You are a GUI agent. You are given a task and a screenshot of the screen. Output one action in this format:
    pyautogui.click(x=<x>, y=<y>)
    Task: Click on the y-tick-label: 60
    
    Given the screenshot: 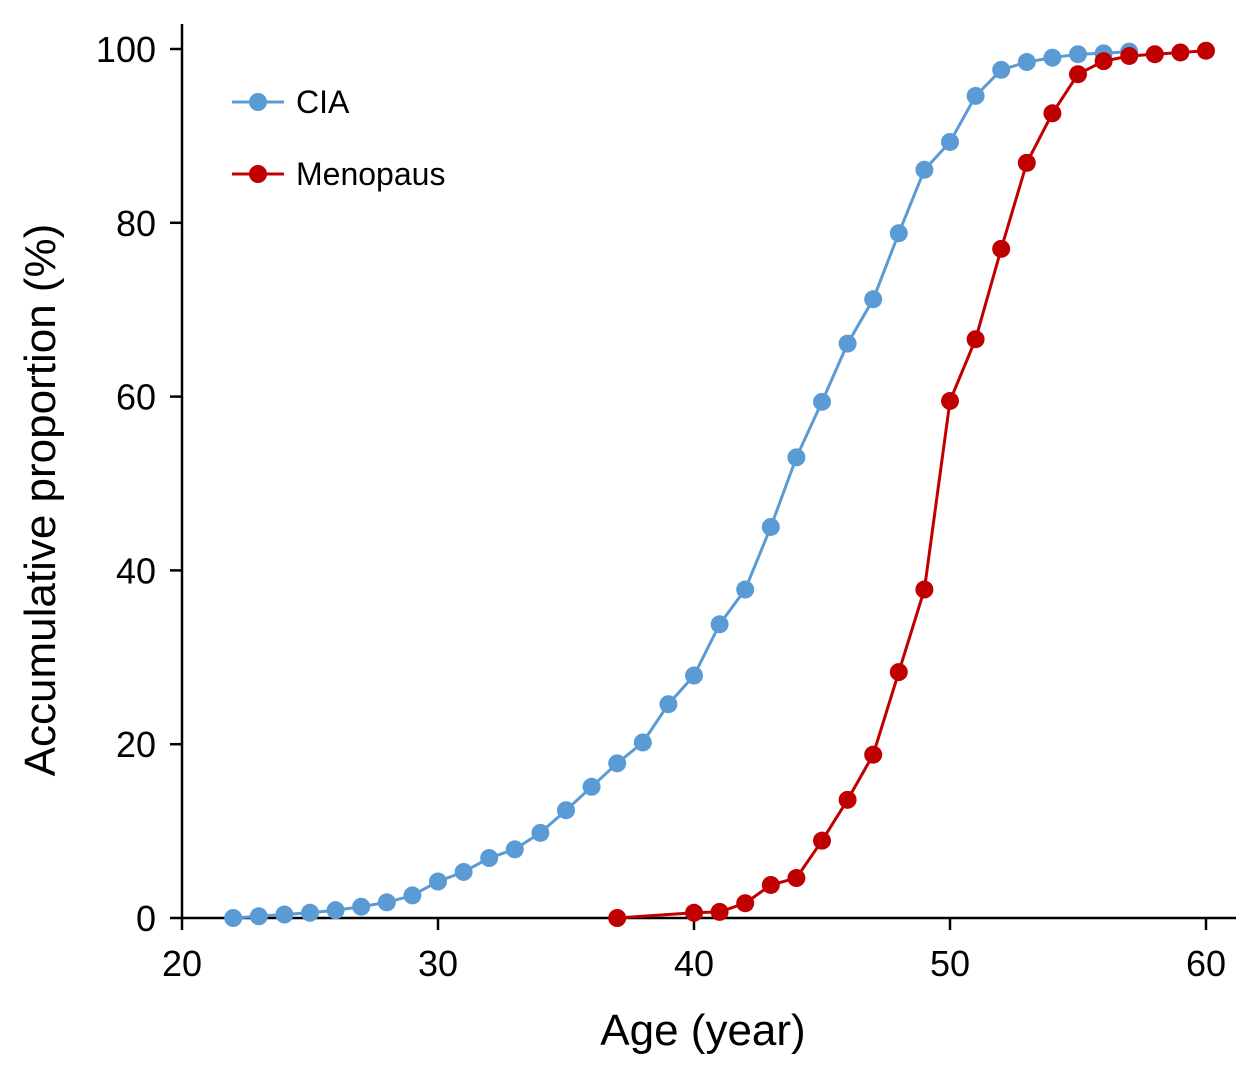 What is the action you would take?
    pyautogui.click(x=136, y=397)
    